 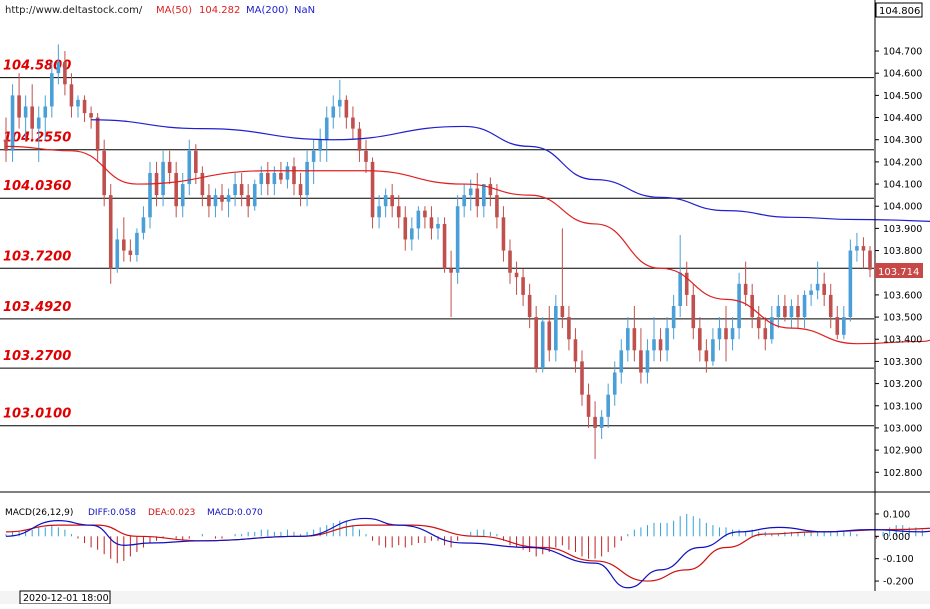 What do you see at coordinates (902, 473) in the screenshot?
I see `price-tick-label: 102.800` at bounding box center [902, 473].